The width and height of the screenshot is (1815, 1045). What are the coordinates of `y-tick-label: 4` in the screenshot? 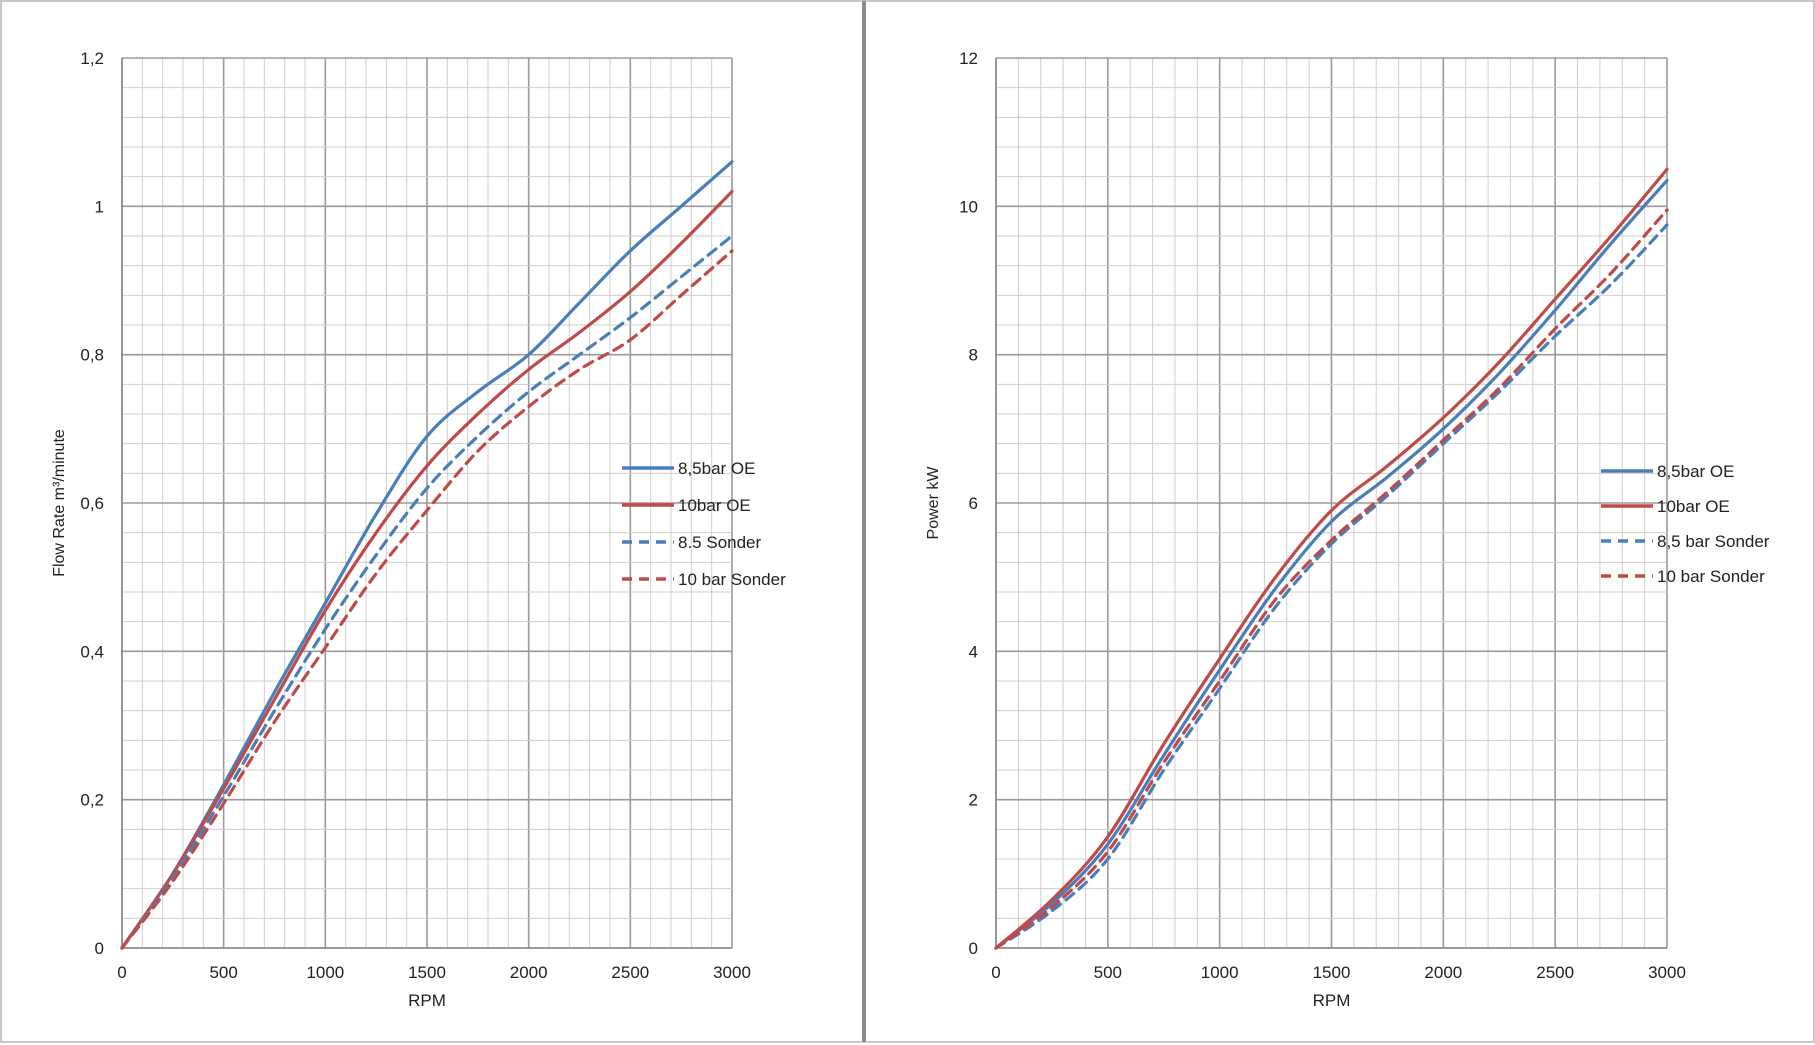 It's located at (973, 651).